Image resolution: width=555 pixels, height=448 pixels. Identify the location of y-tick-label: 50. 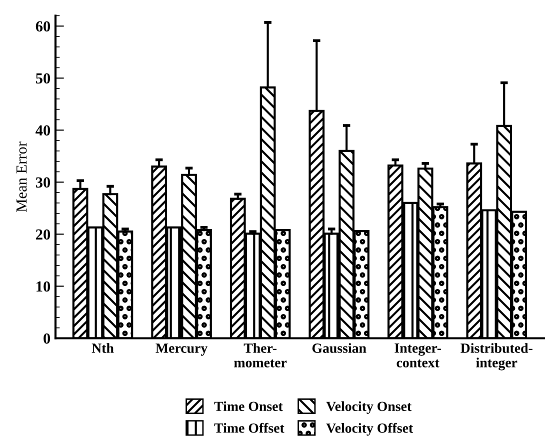
(43, 78).